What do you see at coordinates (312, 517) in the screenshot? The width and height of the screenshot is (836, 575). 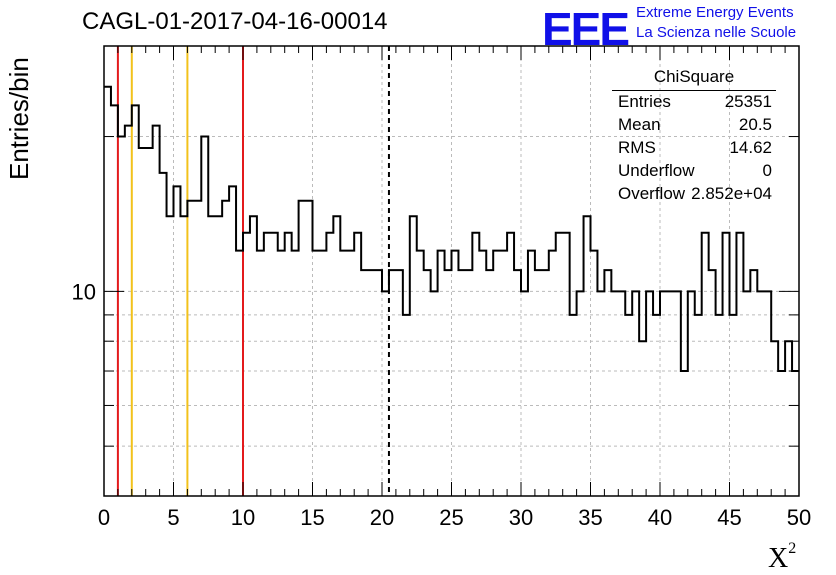 I see `x-tick-label: 15` at bounding box center [312, 517].